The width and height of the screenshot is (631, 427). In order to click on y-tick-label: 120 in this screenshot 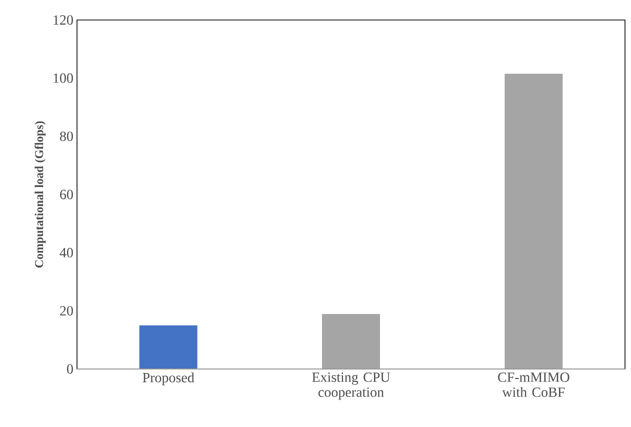, I will do `click(63, 20)`.